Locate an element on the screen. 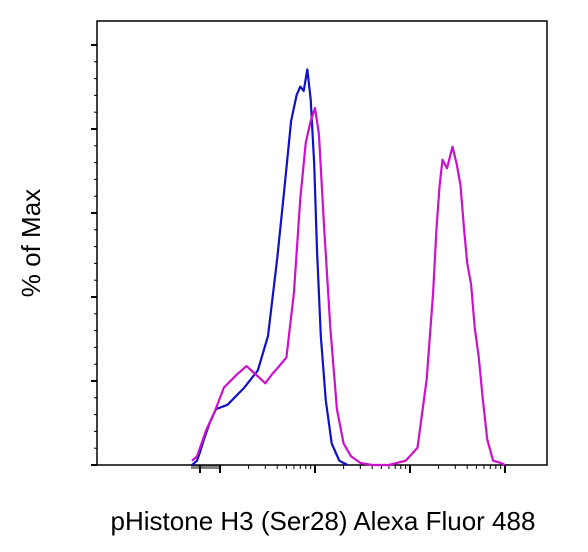 The height and width of the screenshot is (552, 588). x-axis-title: pHistone H3 (Ser28) Alexa Fluor 488 is located at coordinates (323, 521).